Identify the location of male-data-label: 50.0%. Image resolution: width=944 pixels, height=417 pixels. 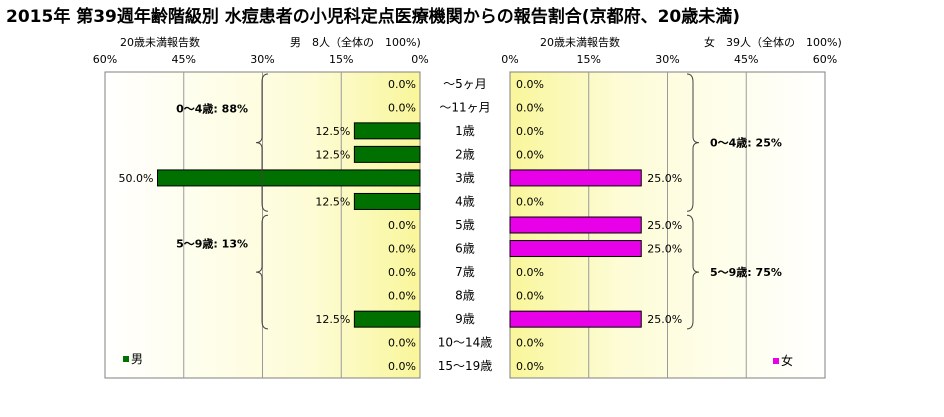
(136, 178).